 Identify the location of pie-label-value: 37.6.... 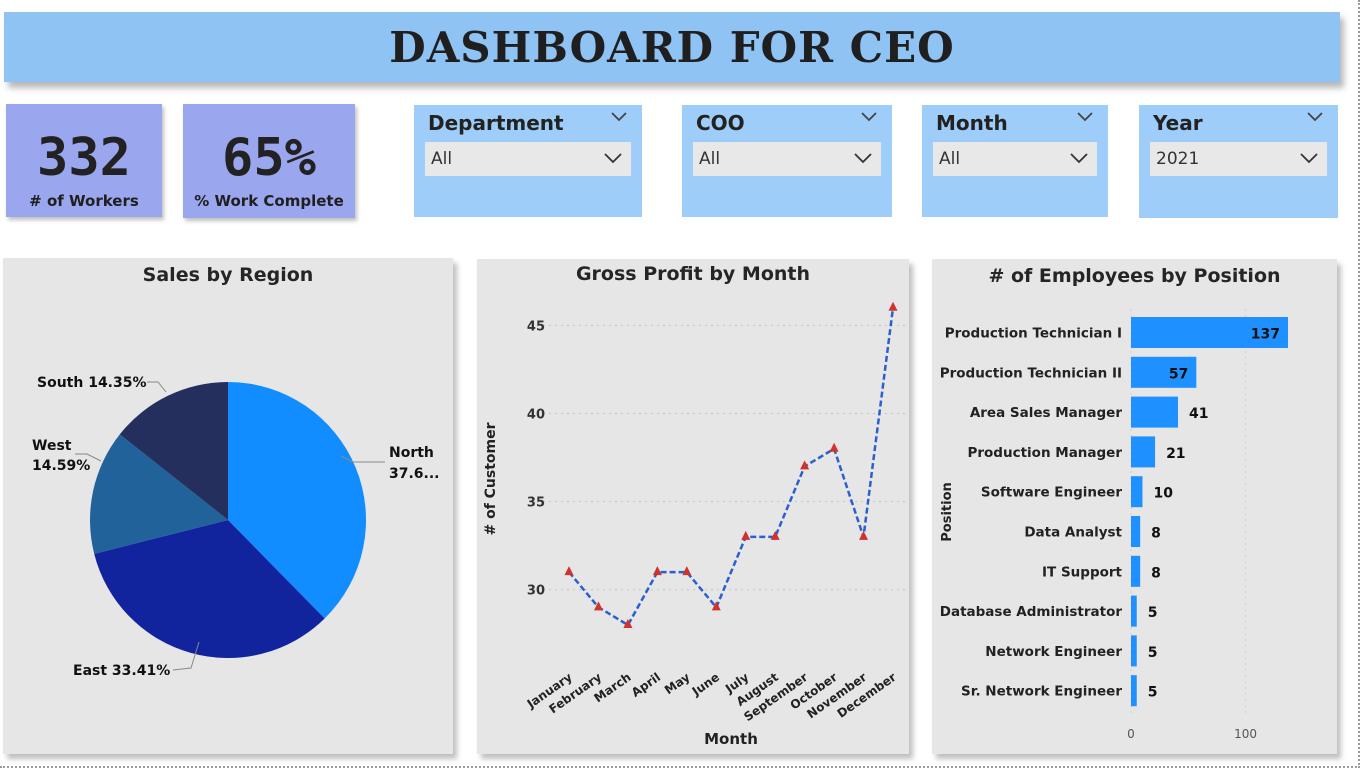
(414, 474).